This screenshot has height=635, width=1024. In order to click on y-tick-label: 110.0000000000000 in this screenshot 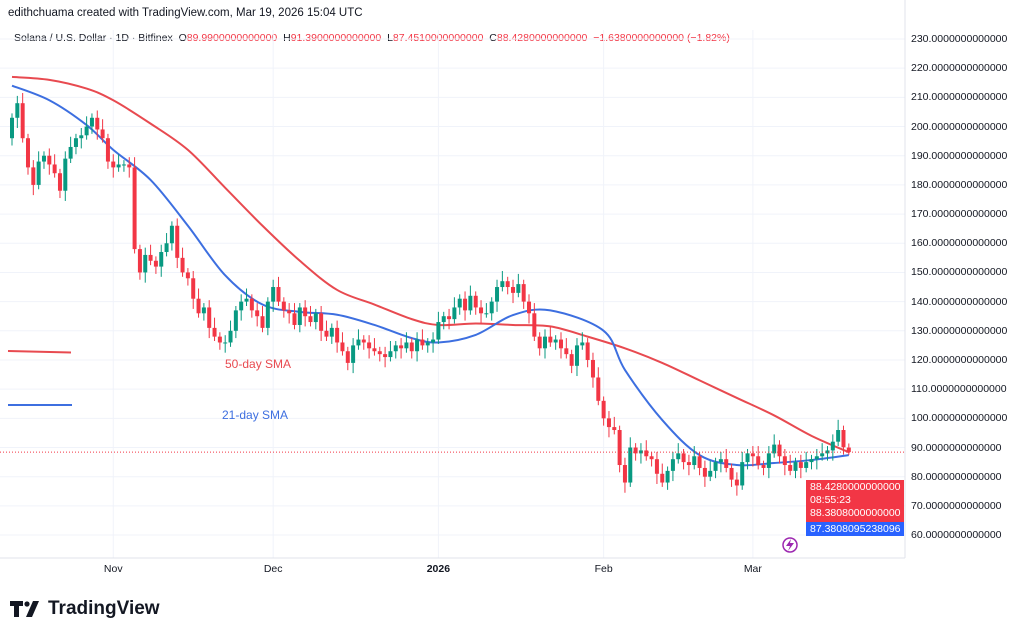, I will do `click(959, 389)`.